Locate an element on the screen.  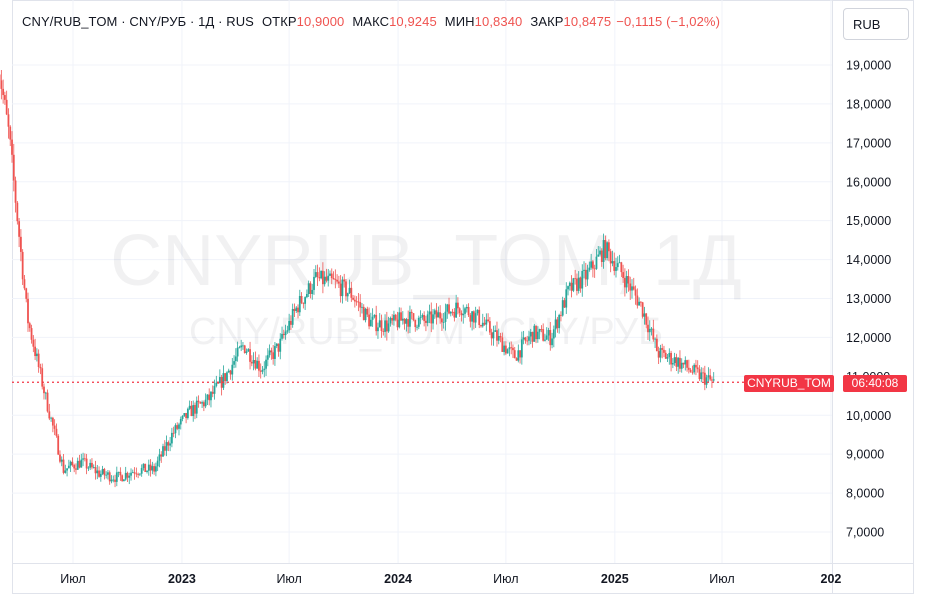
time-axis: Июл 2023 Июл 2024 Июл 2025 Июл 202 is located at coordinates (450, 579).